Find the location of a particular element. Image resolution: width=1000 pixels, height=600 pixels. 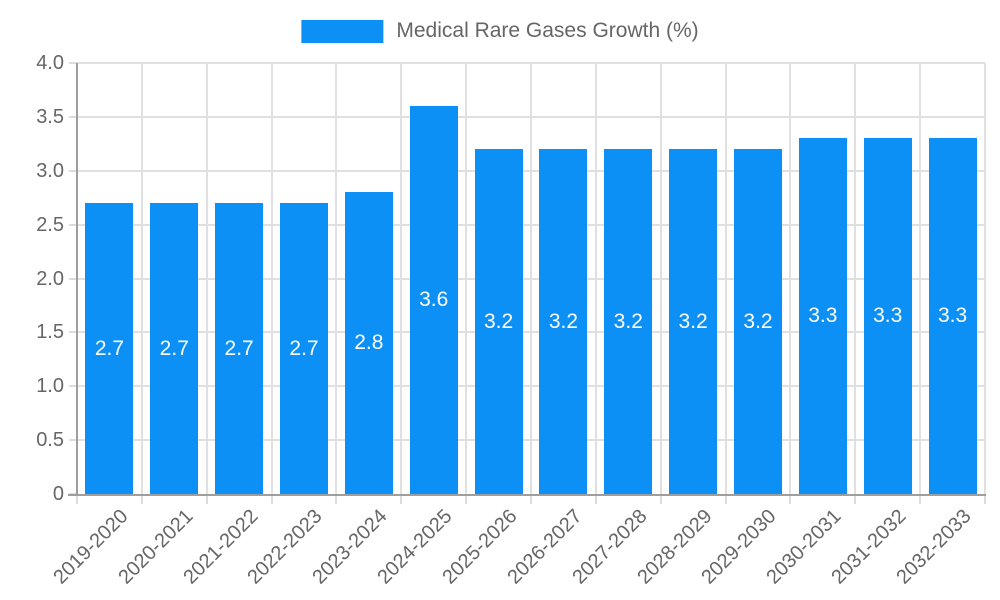

y-axis-tick-label: 2.0 is located at coordinates (50, 278).